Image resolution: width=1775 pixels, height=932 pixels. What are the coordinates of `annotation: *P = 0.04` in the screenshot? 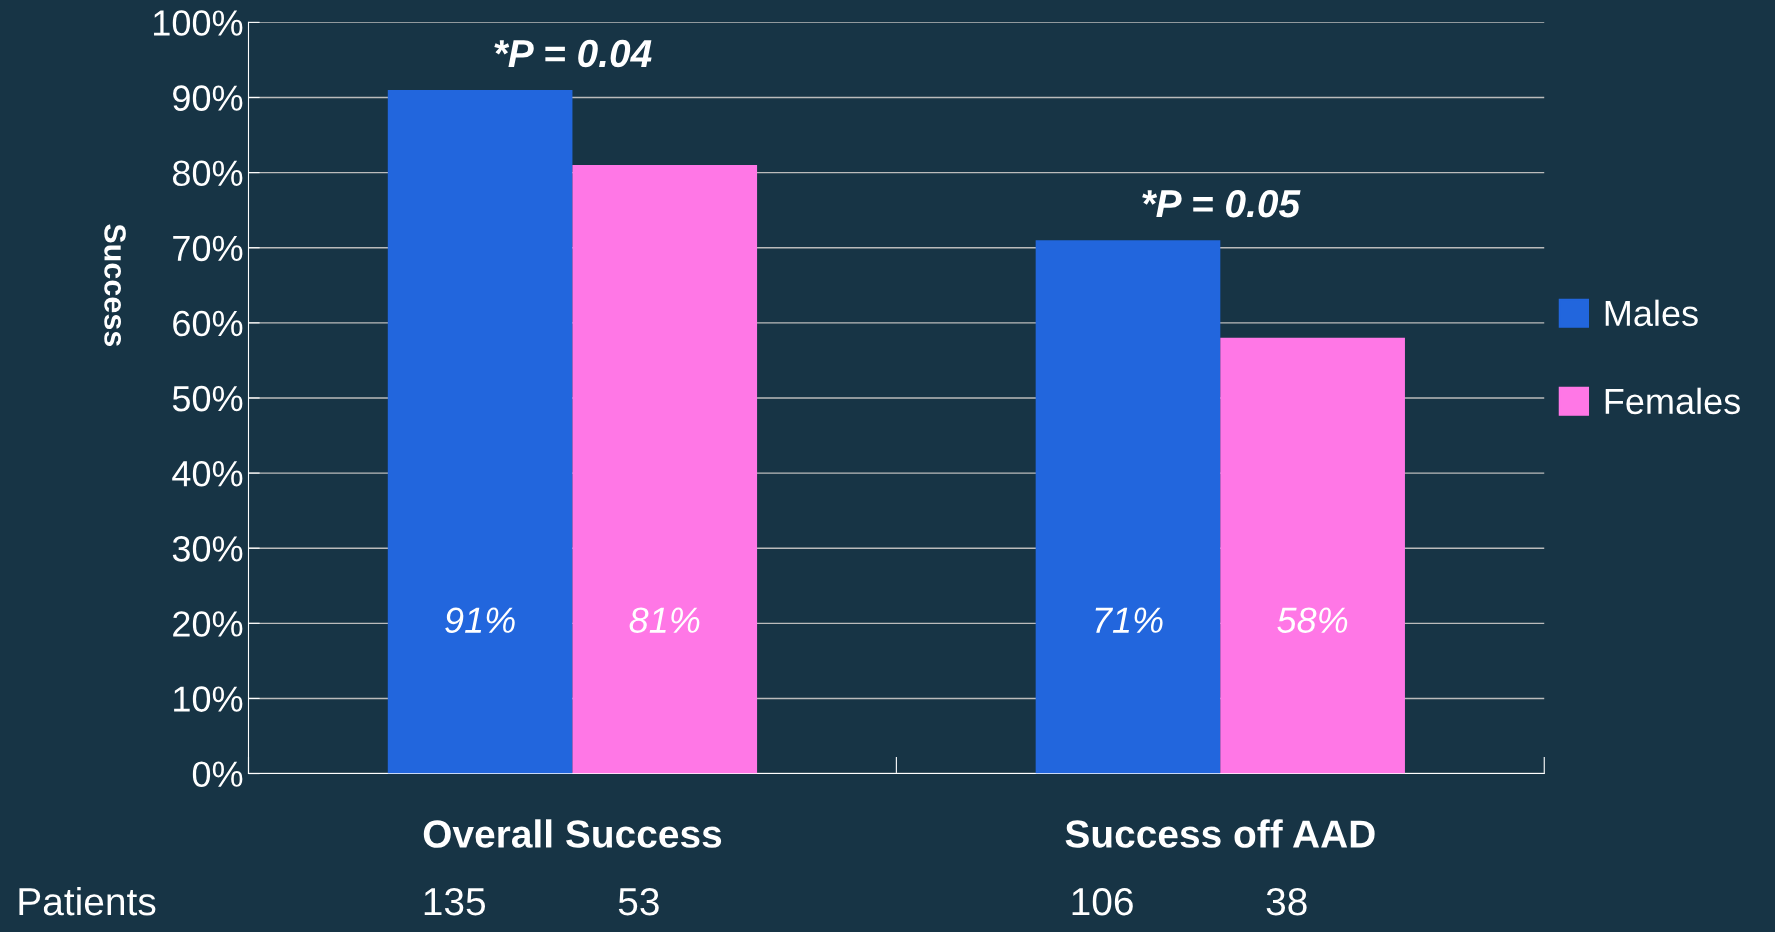 It's located at (573, 53).